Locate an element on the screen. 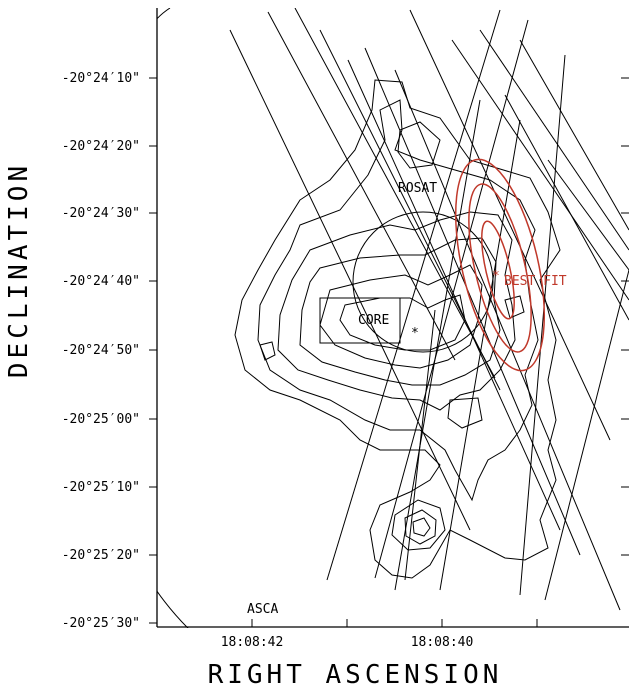  y-tick-label: -20°24′30" is located at coordinates (101, 213).